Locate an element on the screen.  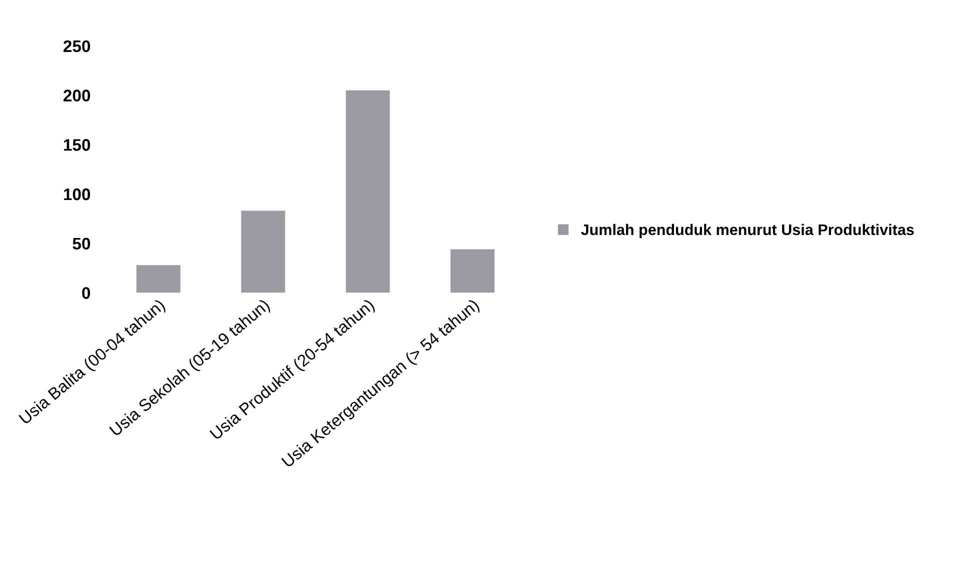
y-tick-label: 200 is located at coordinates (77, 96).